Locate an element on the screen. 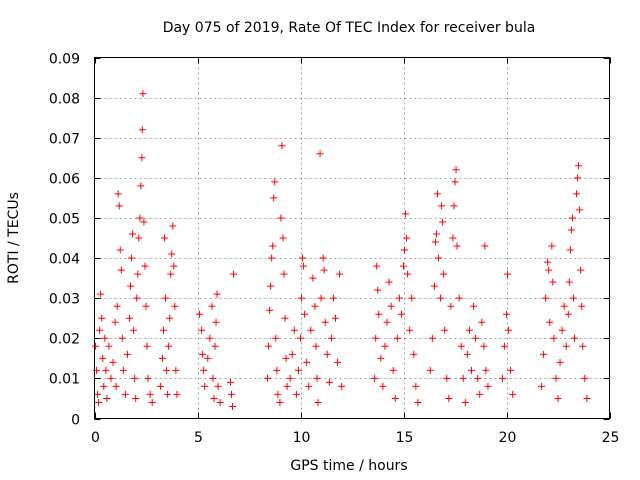 This screenshot has height=480, width=640. x-tick-label: 5 is located at coordinates (198, 438).